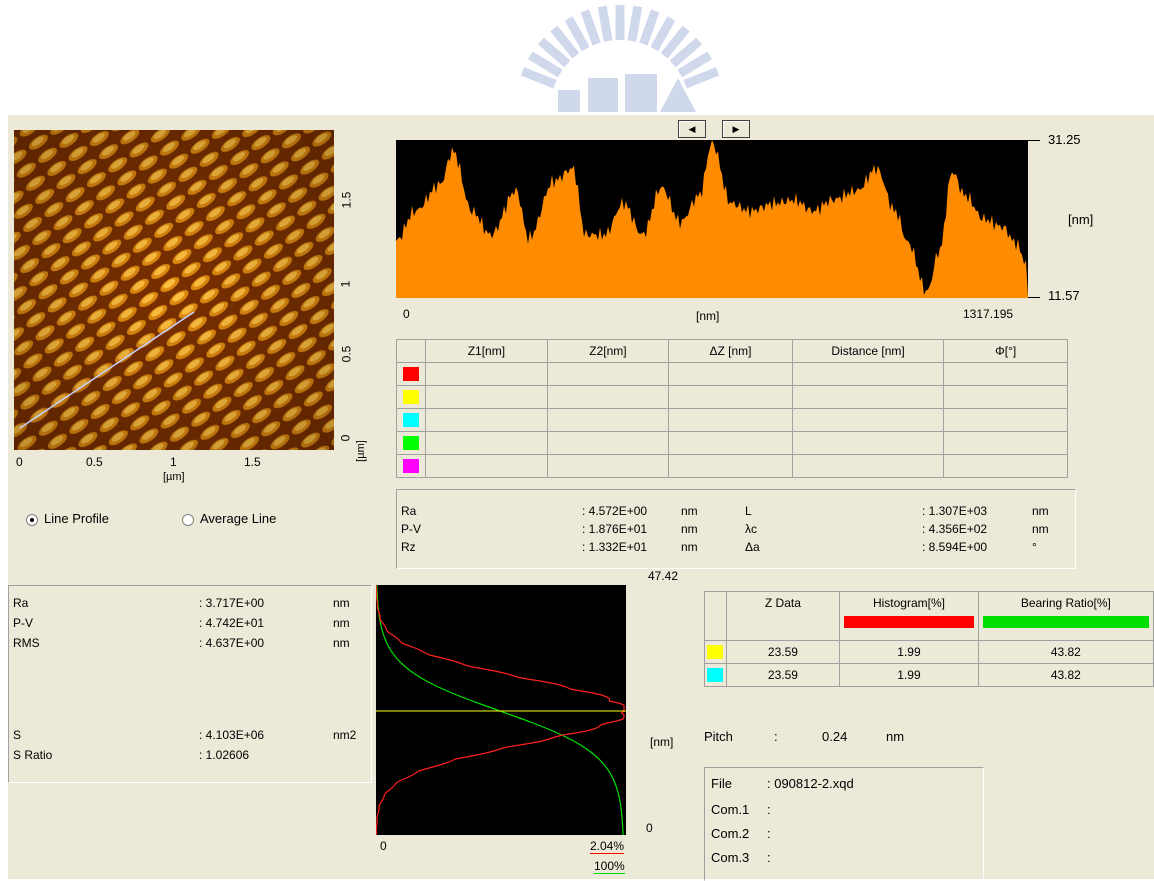 Image resolution: width=1154 pixels, height=881 pixels. I want to click on histogram-header-label: Histogram[%], so click(908, 603).